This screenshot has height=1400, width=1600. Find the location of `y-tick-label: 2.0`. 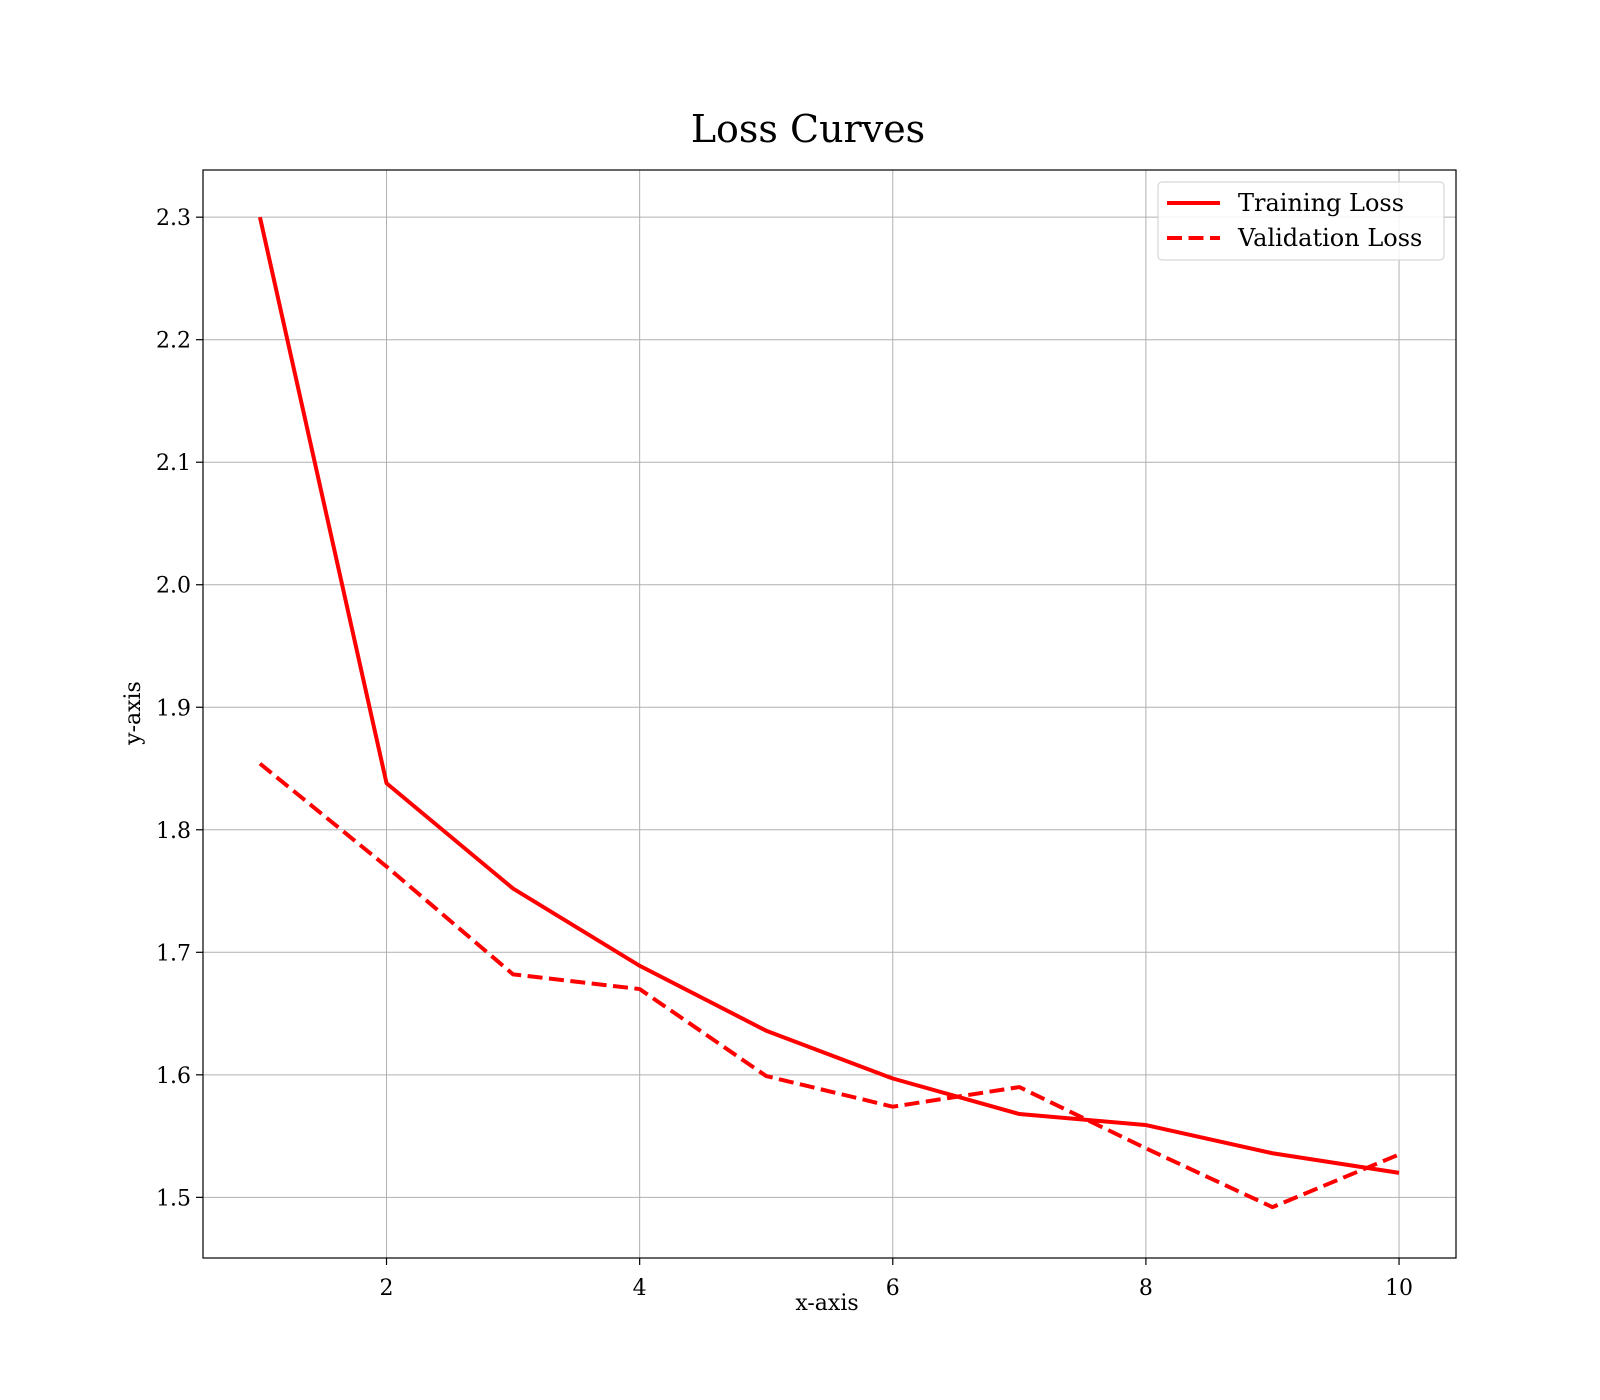

y-tick-label: 2.0 is located at coordinates (173, 586).